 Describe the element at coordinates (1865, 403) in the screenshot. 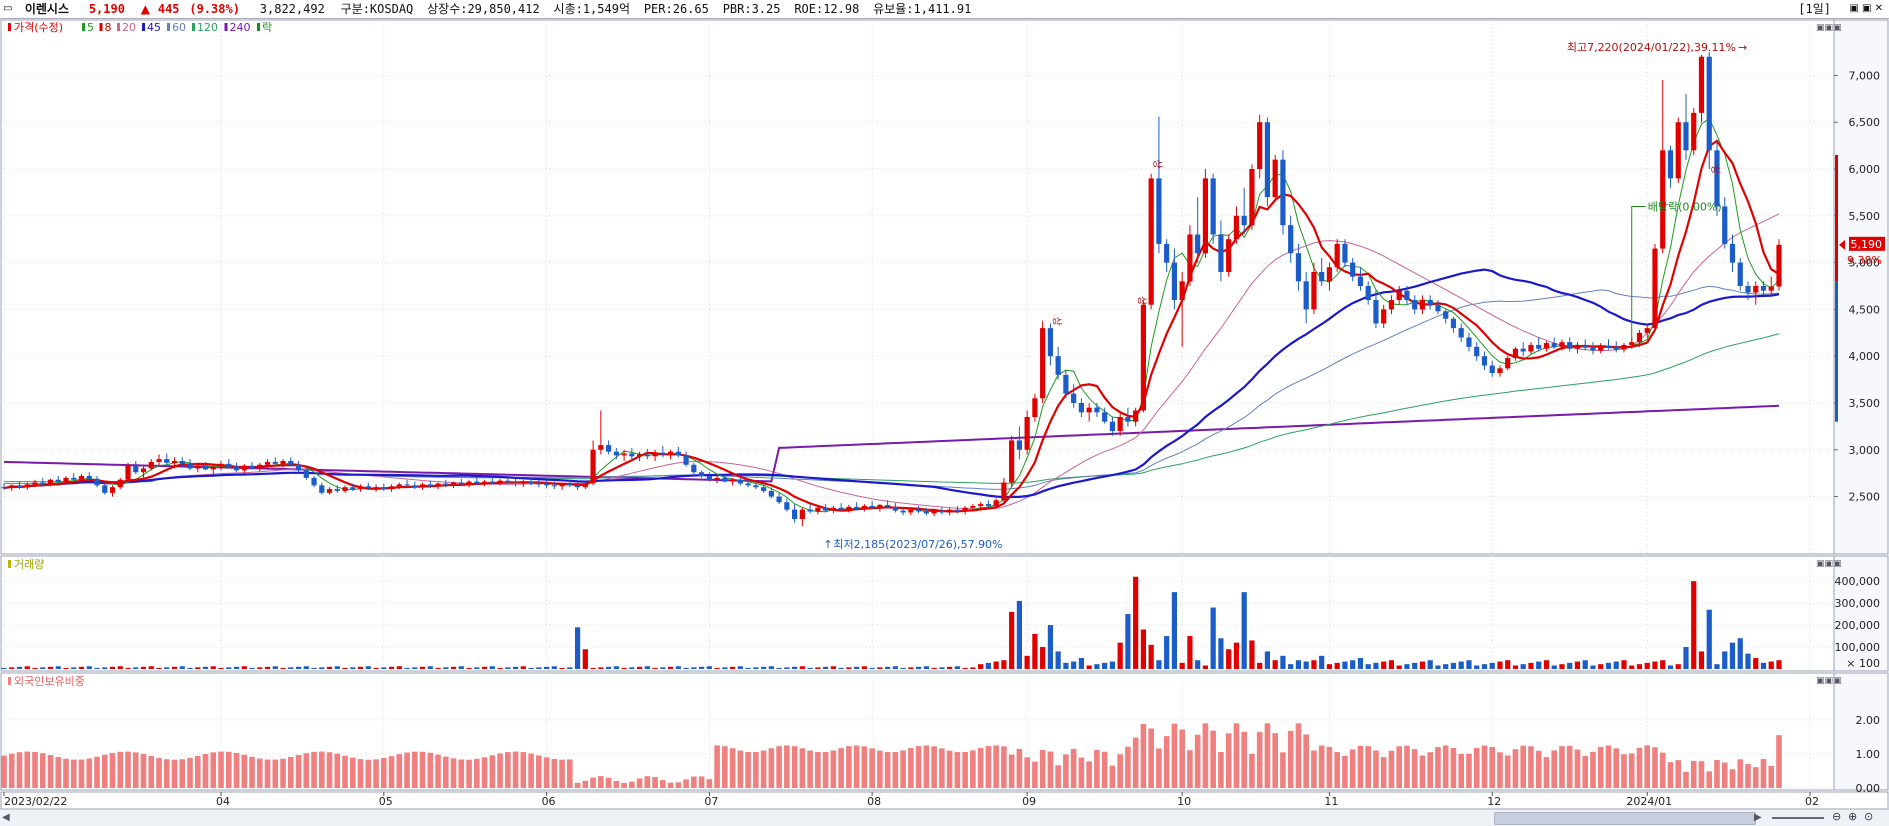

I see `price-tick-label: 3,500` at that location.